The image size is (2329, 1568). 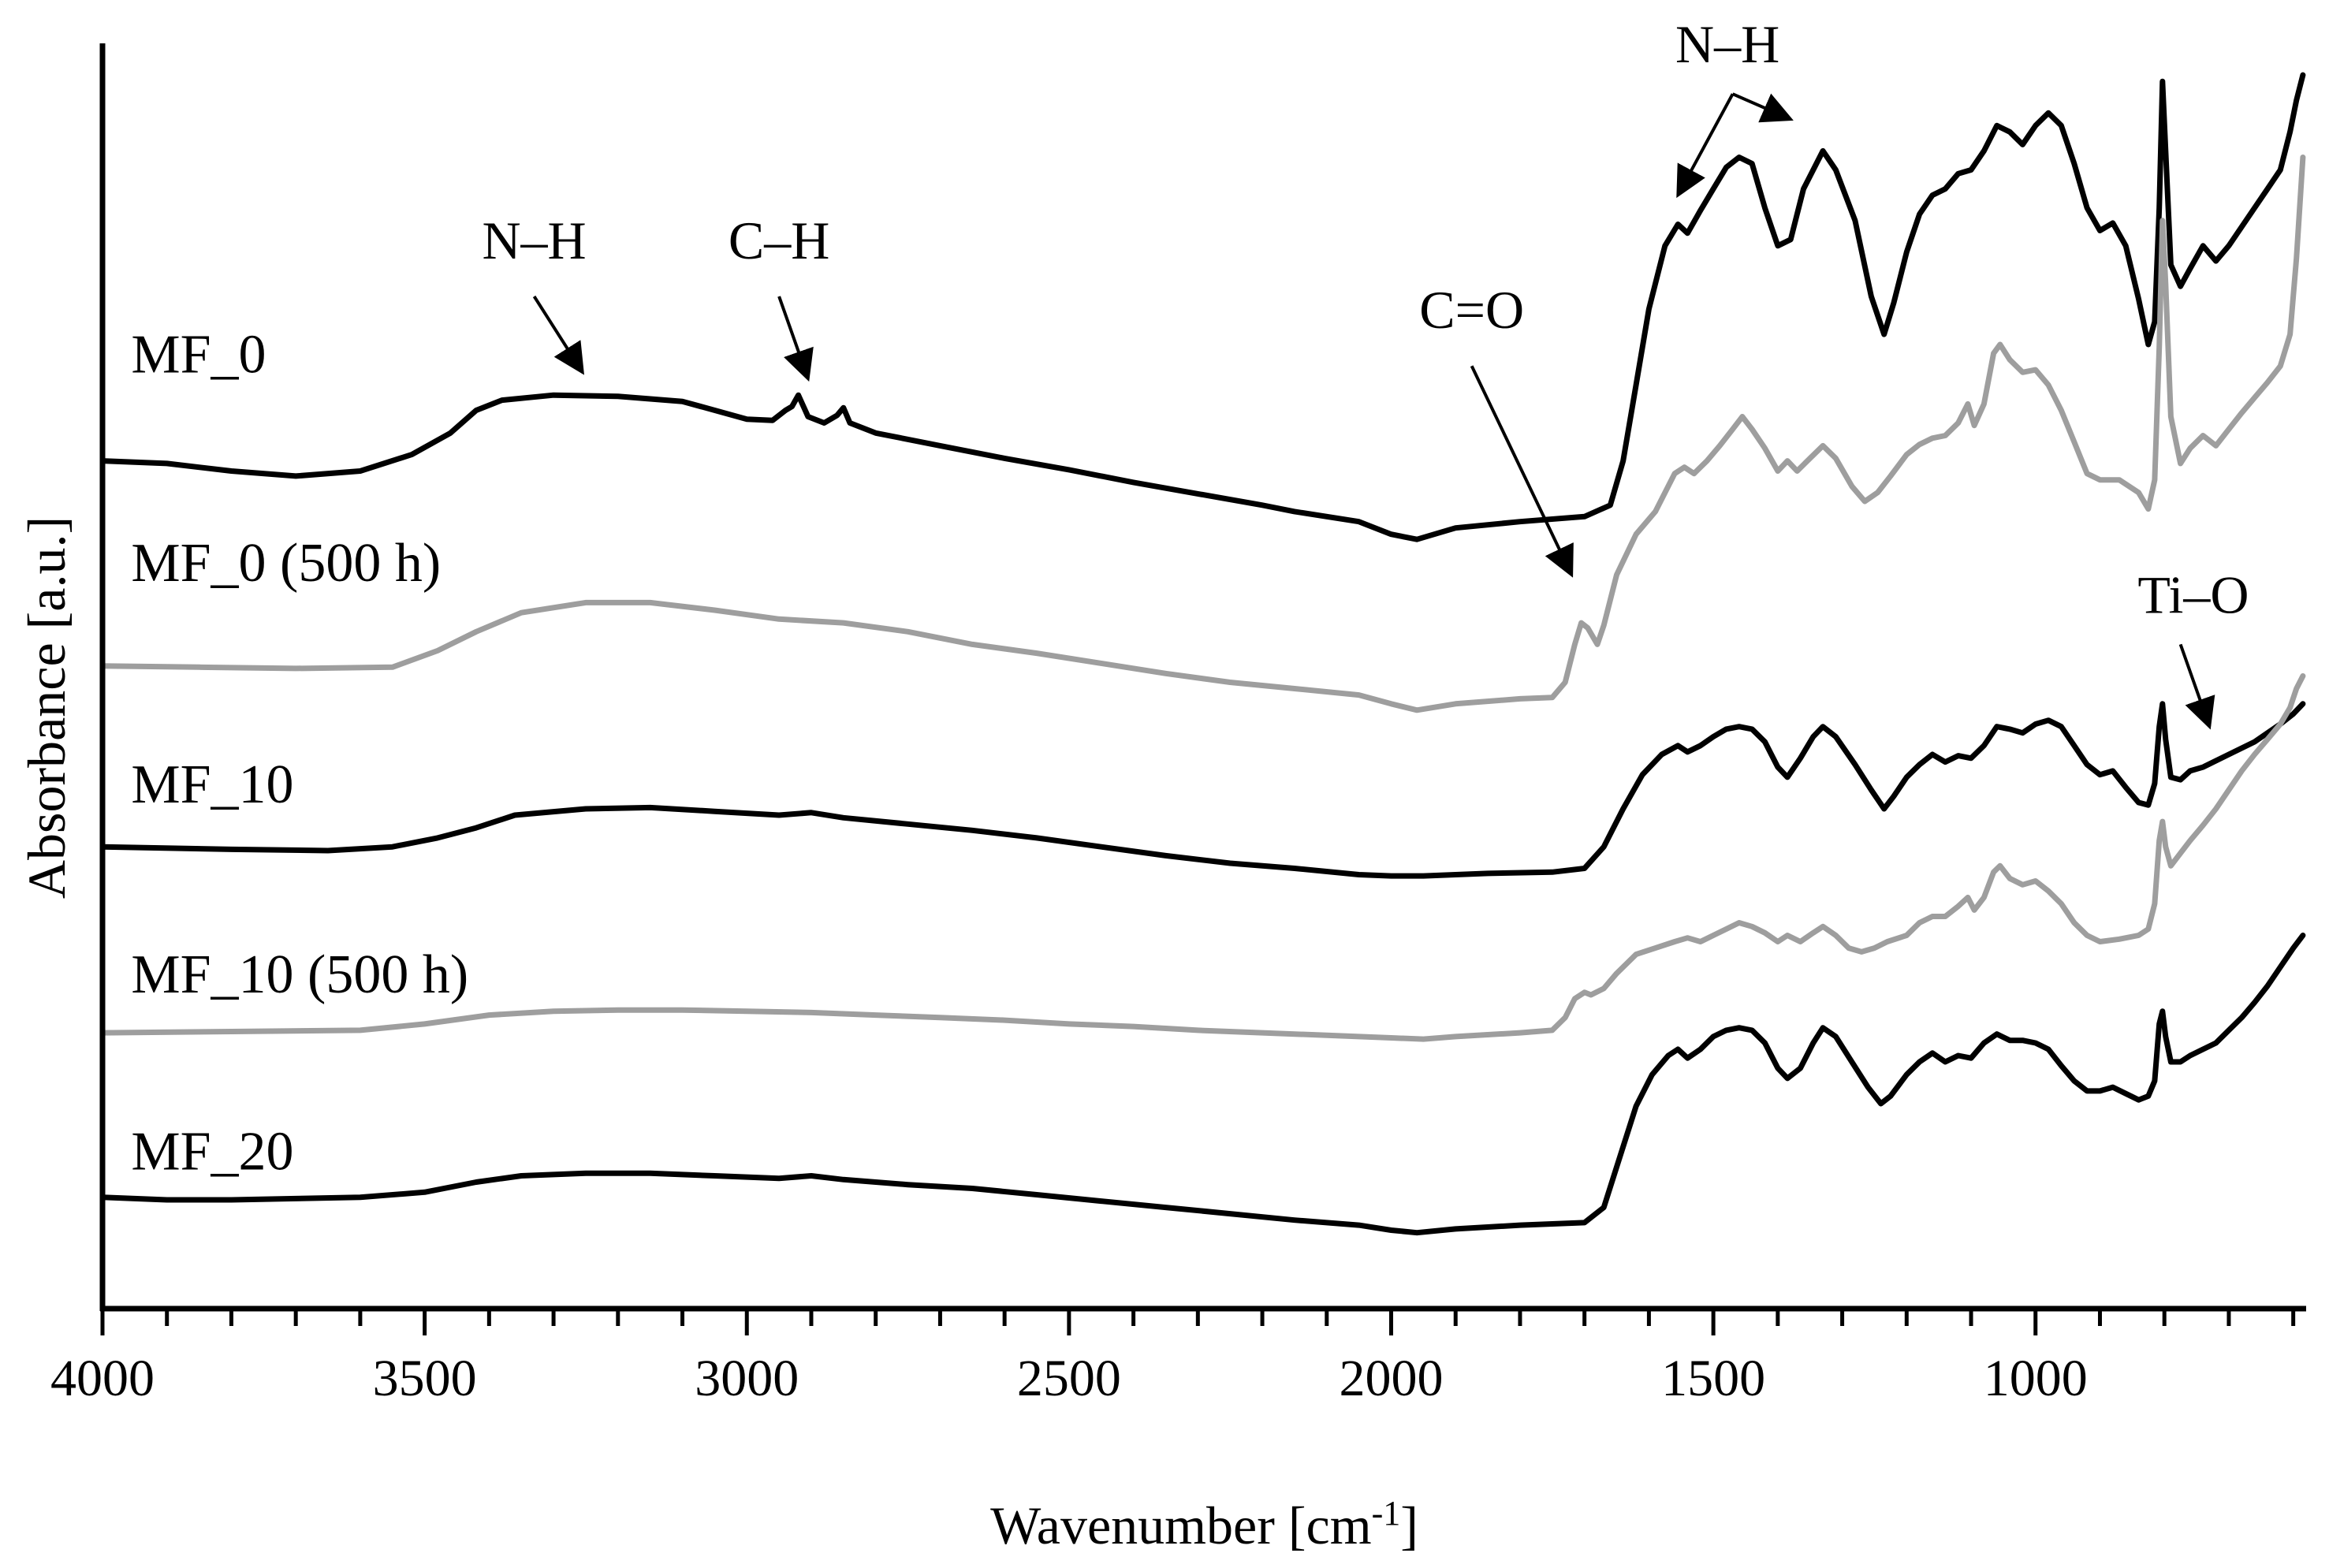 I want to click on series-labels-group: MF_0 MF_0 (500 h) MF_10 MF_10 (500 h) MF_20, so click(x=299, y=753).